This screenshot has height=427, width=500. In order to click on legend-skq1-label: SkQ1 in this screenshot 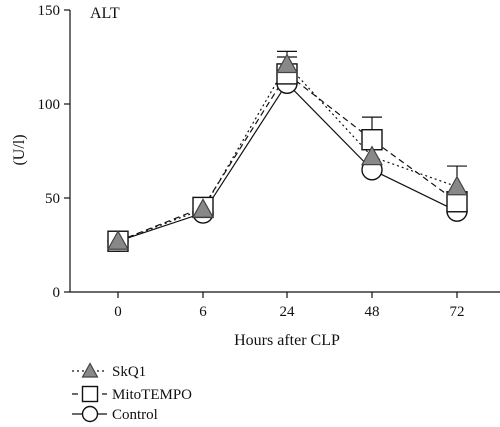, I will do `click(129, 372)`.